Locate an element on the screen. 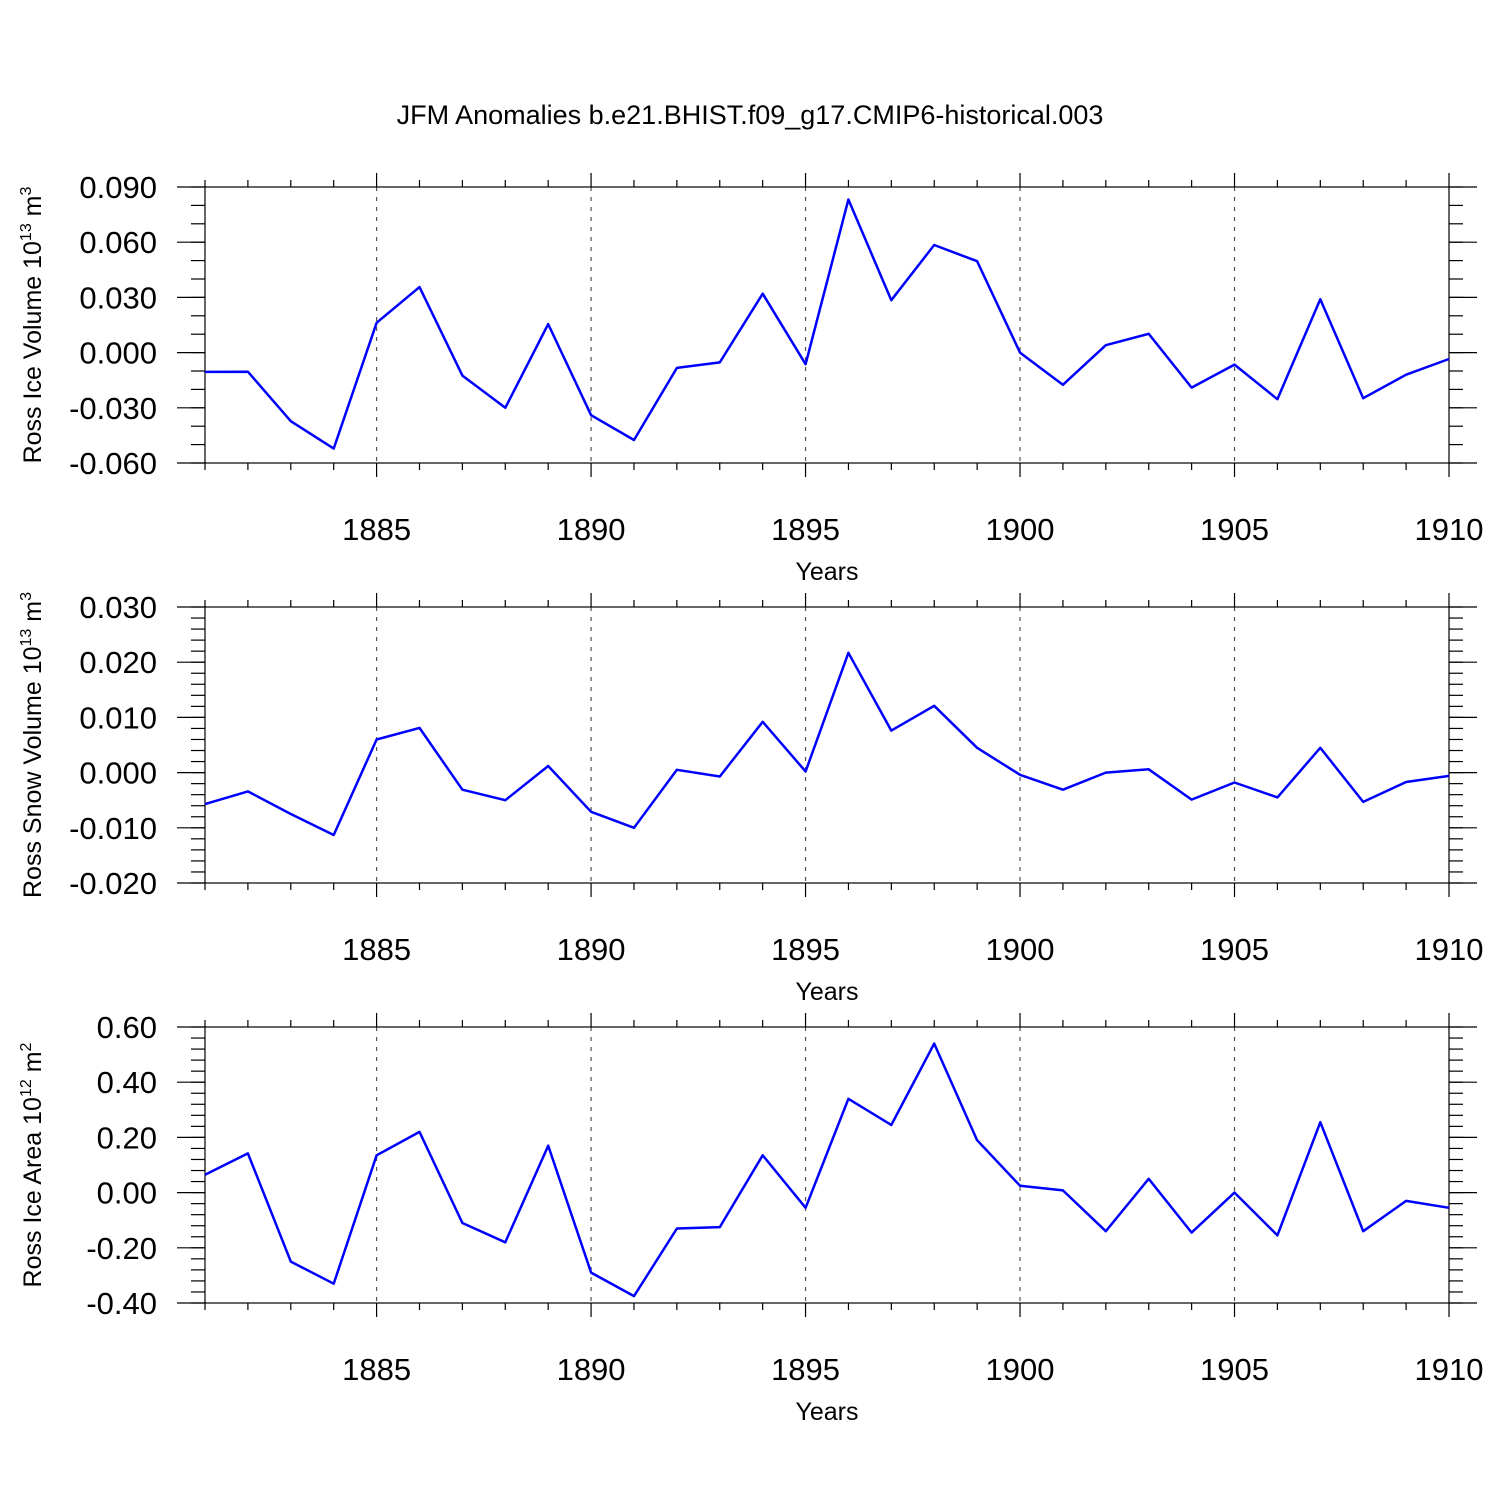 The height and width of the screenshot is (1500, 1500). y-tick-label: -0.030 is located at coordinates (113, 408).